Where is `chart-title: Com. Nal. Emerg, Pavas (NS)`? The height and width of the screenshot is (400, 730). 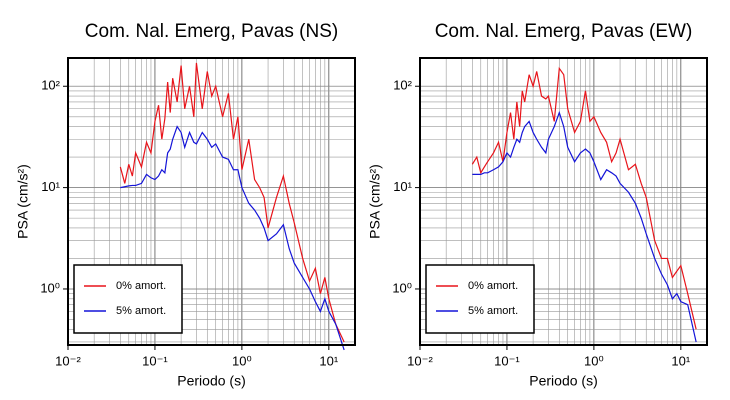 chart-title: Com. Nal. Emerg, Pavas (NS) is located at coordinates (211, 31).